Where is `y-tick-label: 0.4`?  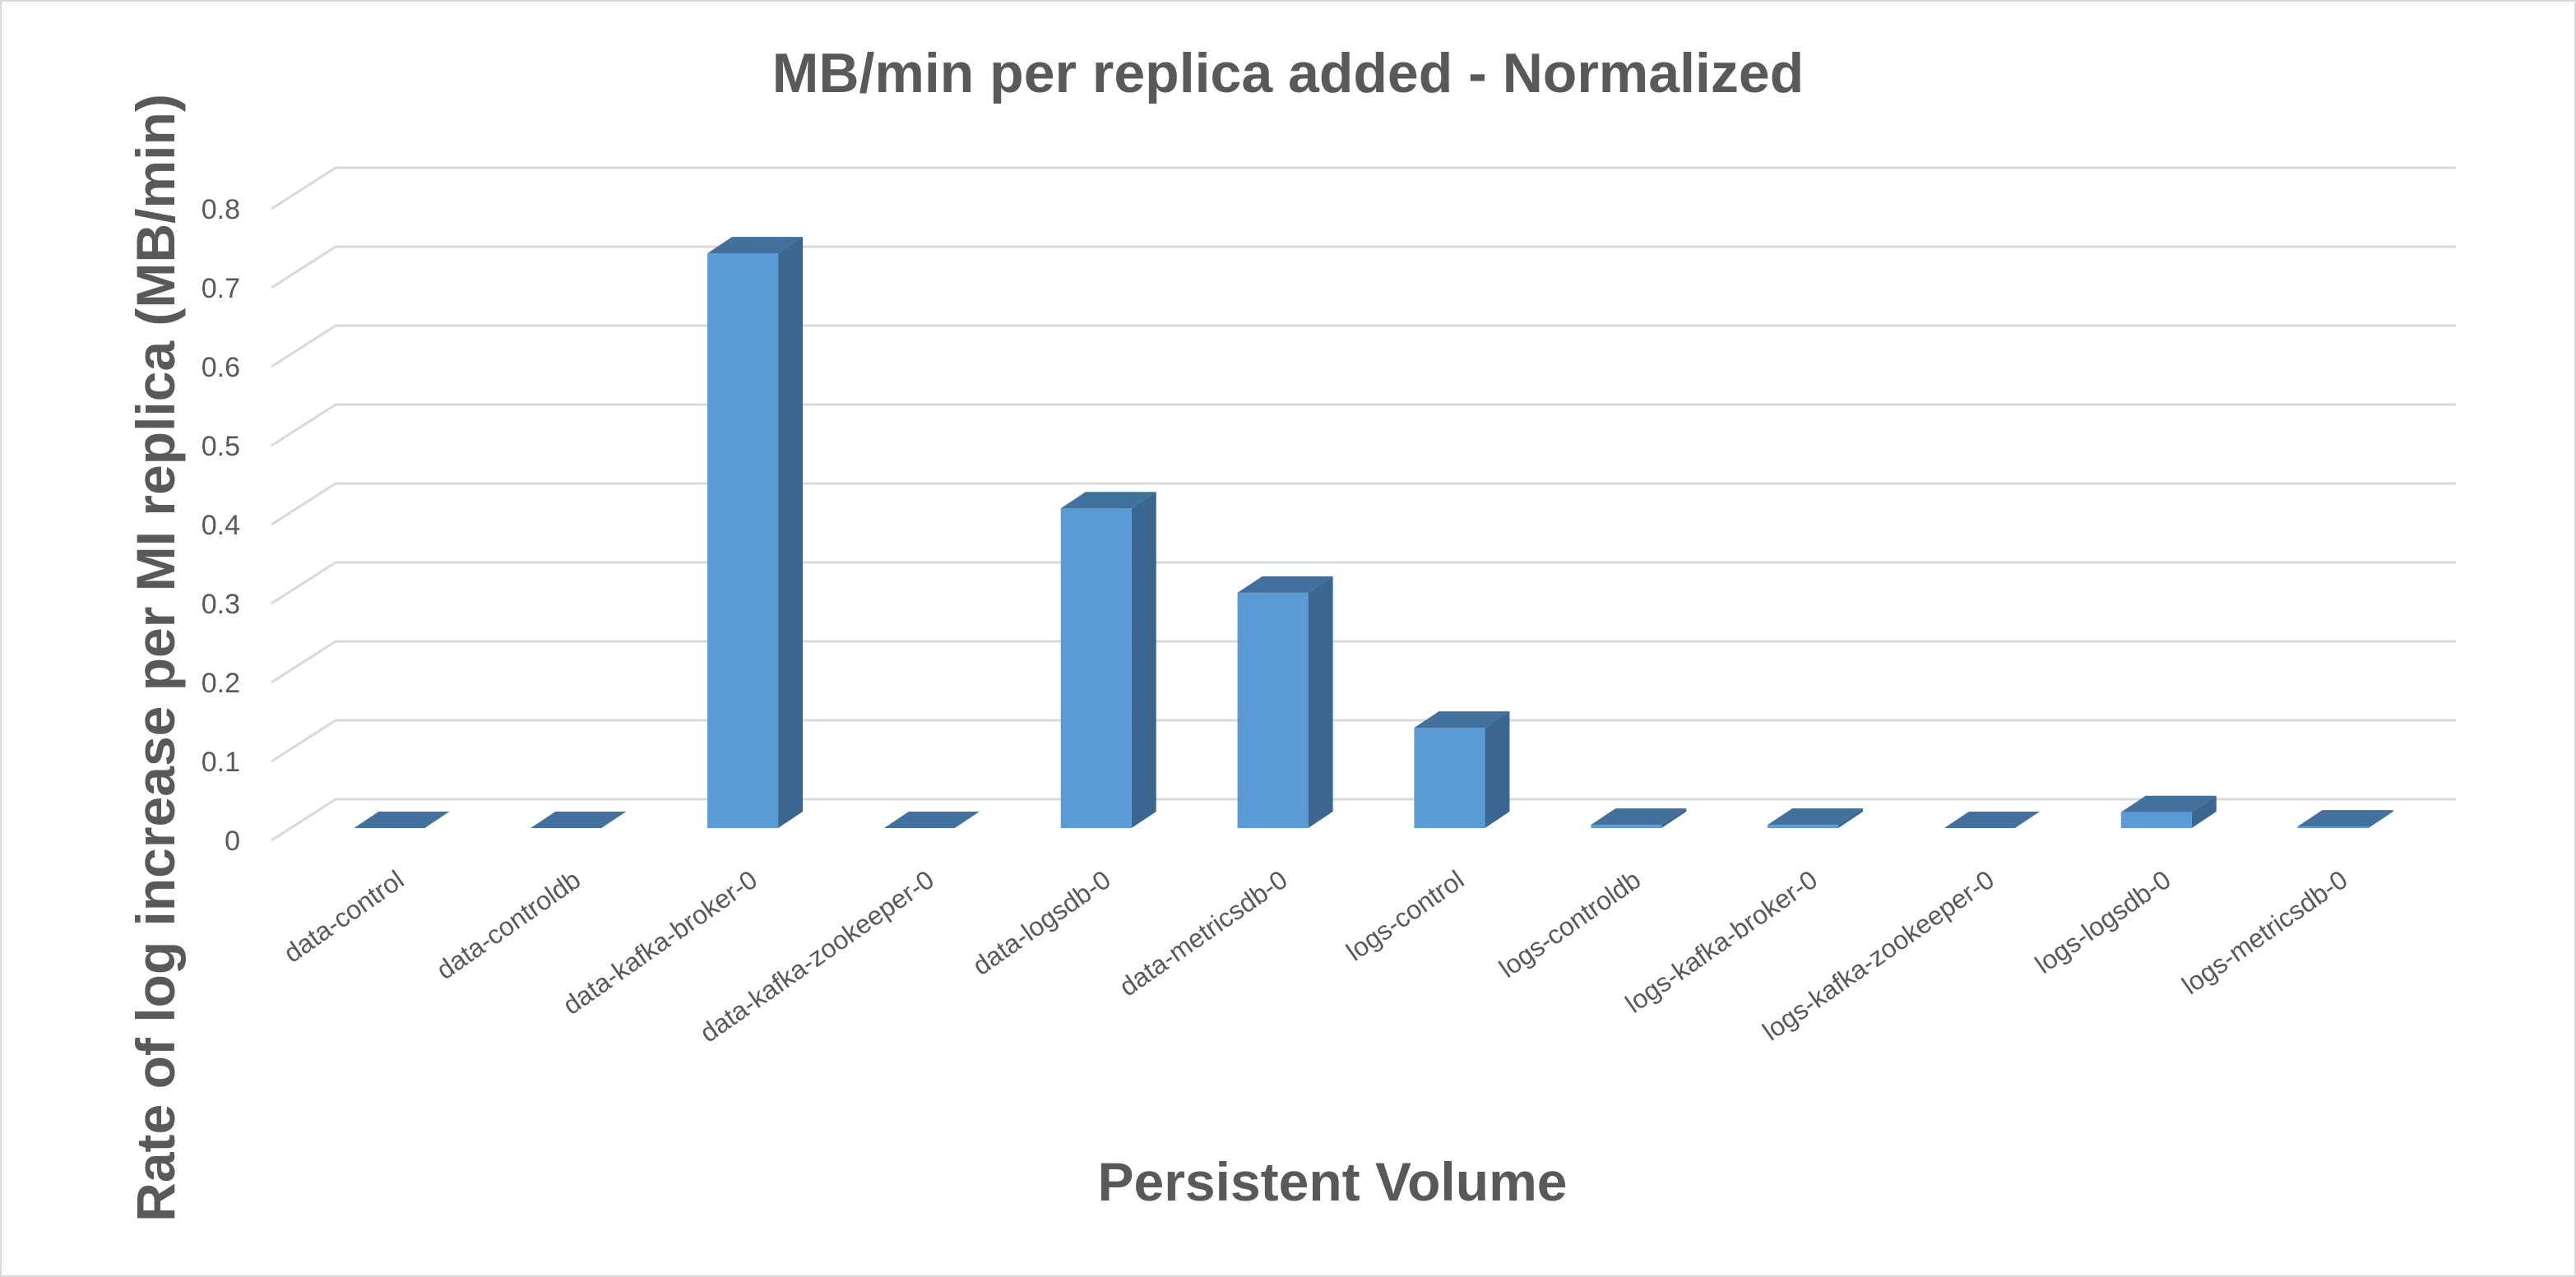
y-tick-label: 0.4 is located at coordinates (221, 525).